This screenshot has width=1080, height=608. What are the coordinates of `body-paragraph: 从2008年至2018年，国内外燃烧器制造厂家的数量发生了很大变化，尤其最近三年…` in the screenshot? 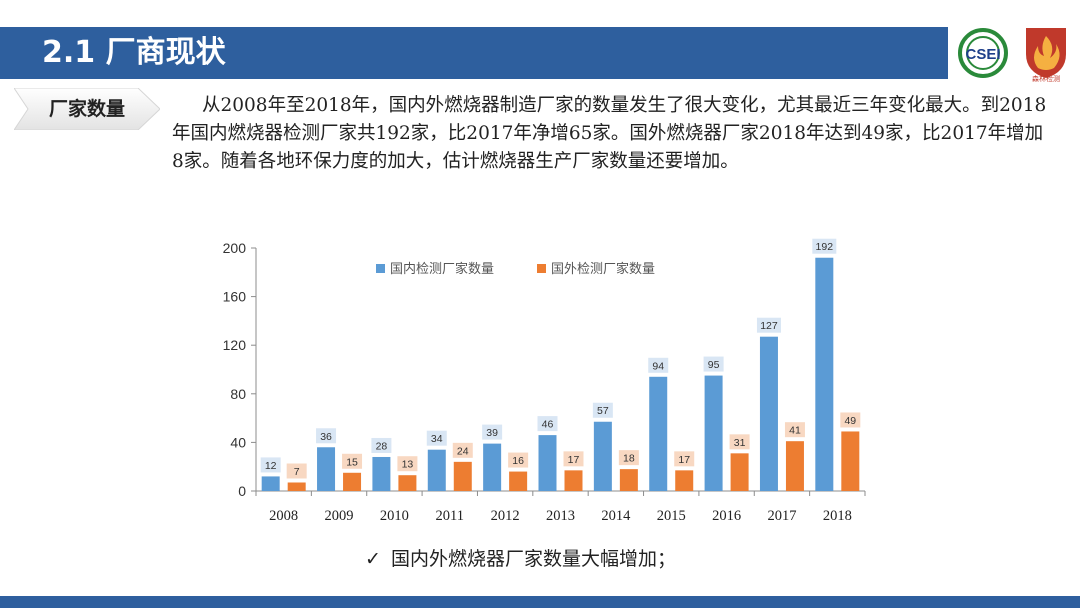 It's located at (612, 134).